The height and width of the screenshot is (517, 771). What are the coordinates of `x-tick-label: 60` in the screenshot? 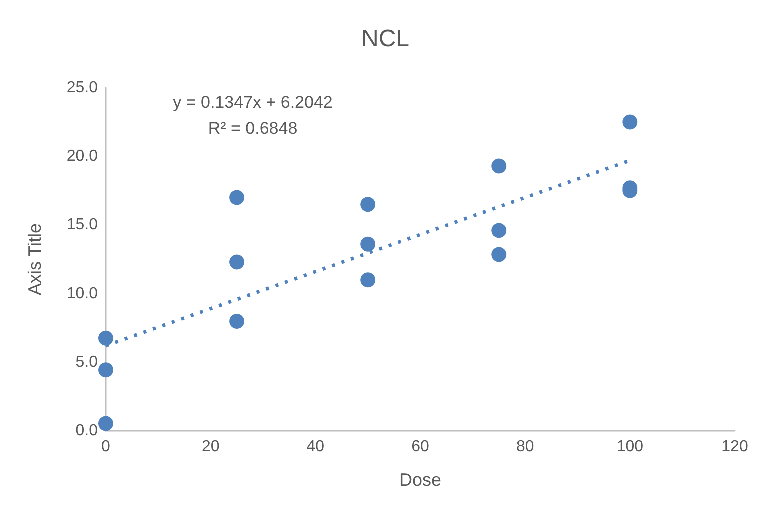 It's located at (421, 447).